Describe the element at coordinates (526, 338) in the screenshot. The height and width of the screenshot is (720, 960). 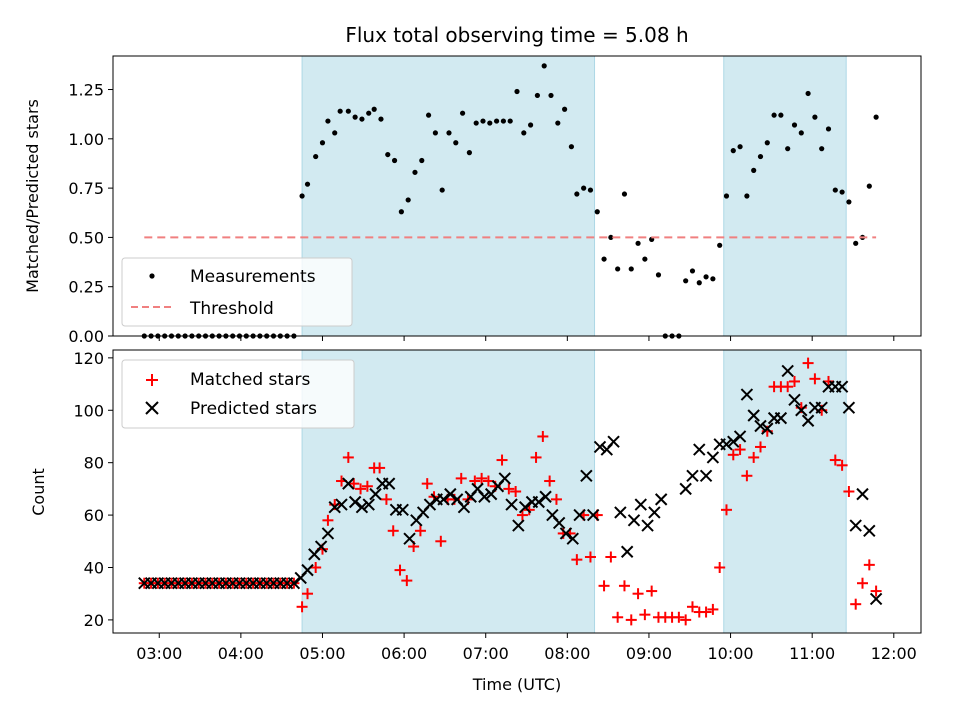
I see `top-x-ticks` at that location.